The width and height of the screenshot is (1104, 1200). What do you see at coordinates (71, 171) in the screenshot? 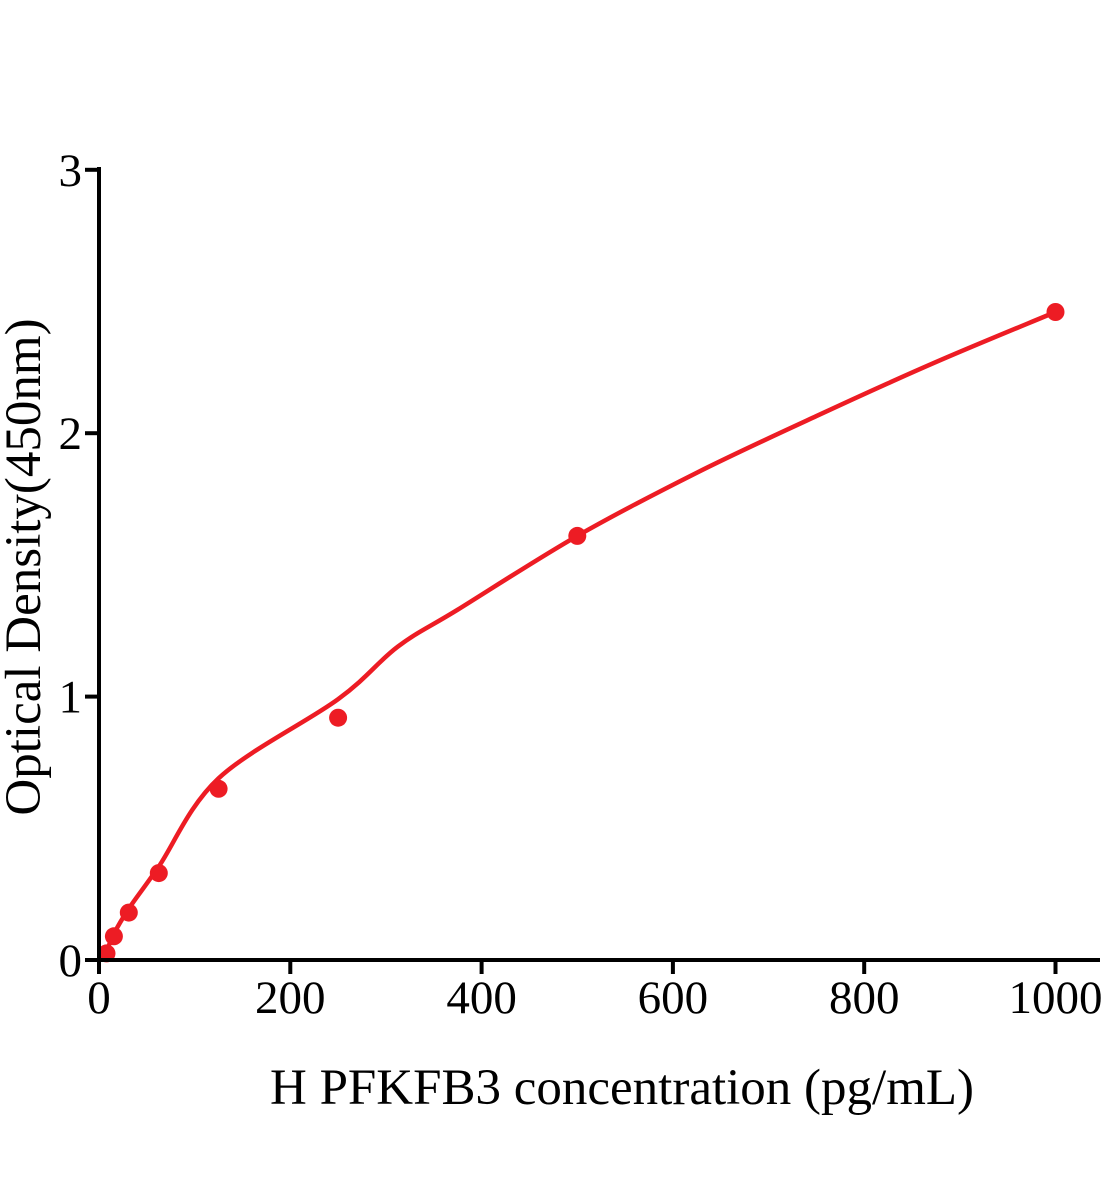
I see `y-tick-label: 3` at bounding box center [71, 171].